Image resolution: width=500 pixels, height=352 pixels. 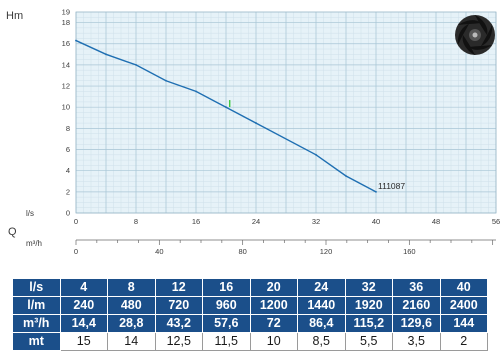 I want to click on y-axis-label: Hm, so click(x=14, y=16).